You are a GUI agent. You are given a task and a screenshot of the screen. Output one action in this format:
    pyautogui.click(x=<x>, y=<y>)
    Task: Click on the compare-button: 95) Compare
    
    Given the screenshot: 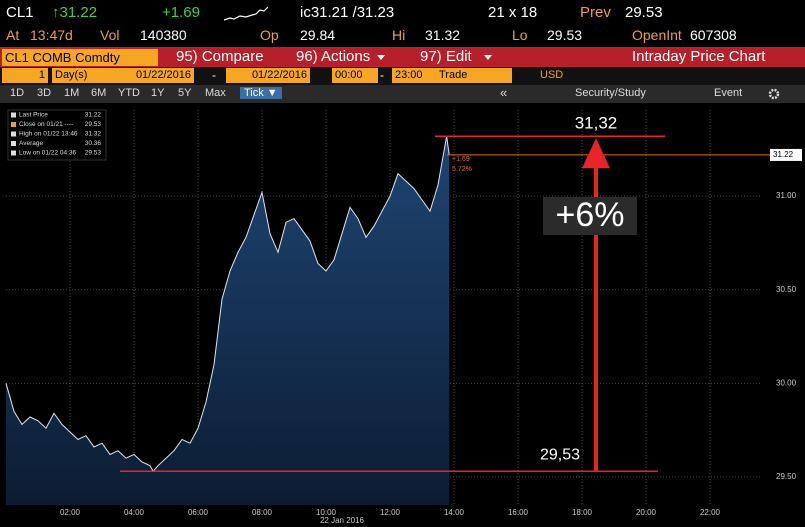 What is the action you would take?
    pyautogui.click(x=220, y=56)
    